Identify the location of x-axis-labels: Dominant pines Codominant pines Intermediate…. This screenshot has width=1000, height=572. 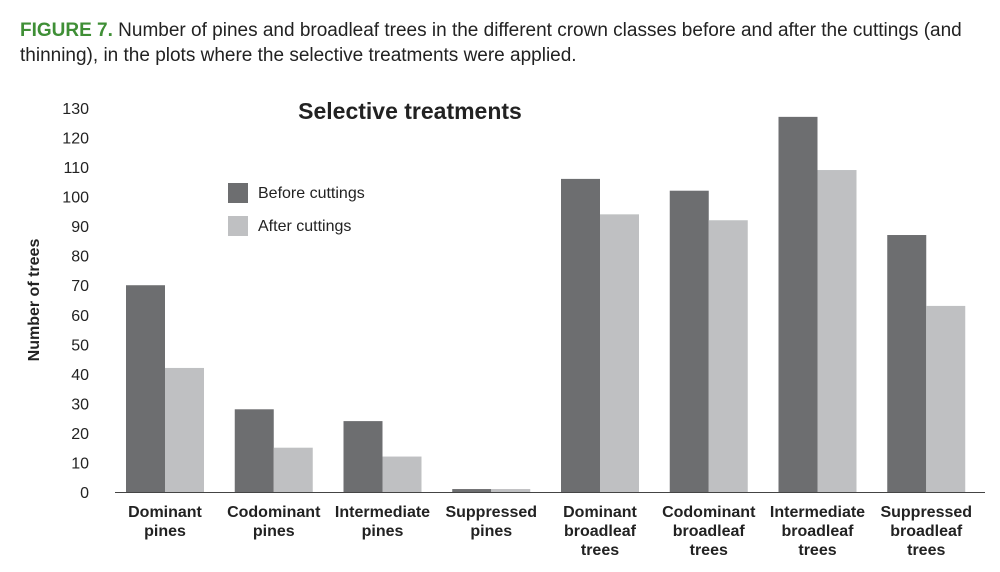
(550, 531).